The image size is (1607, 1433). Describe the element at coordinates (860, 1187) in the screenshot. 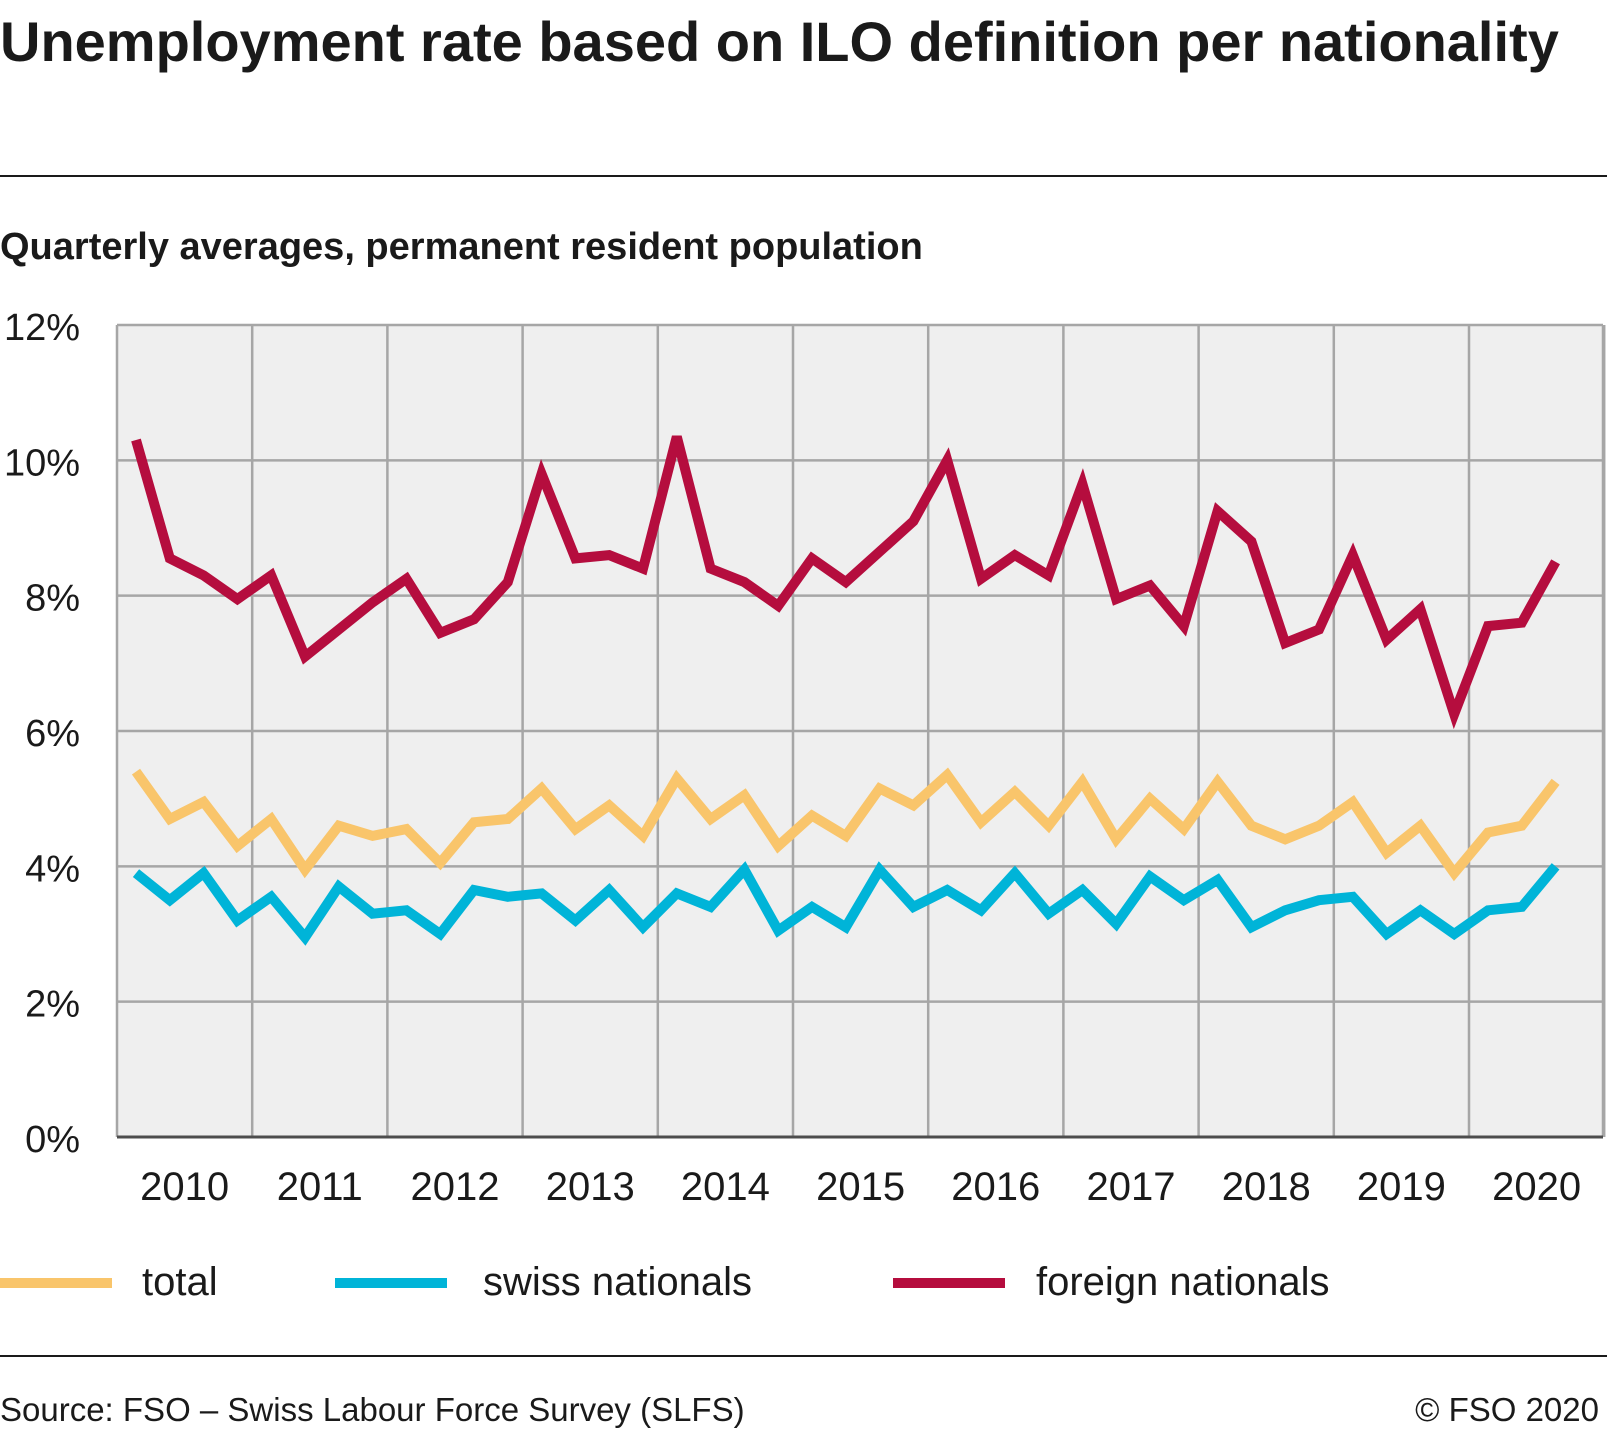

I see `x-tick-label: 2015` at that location.